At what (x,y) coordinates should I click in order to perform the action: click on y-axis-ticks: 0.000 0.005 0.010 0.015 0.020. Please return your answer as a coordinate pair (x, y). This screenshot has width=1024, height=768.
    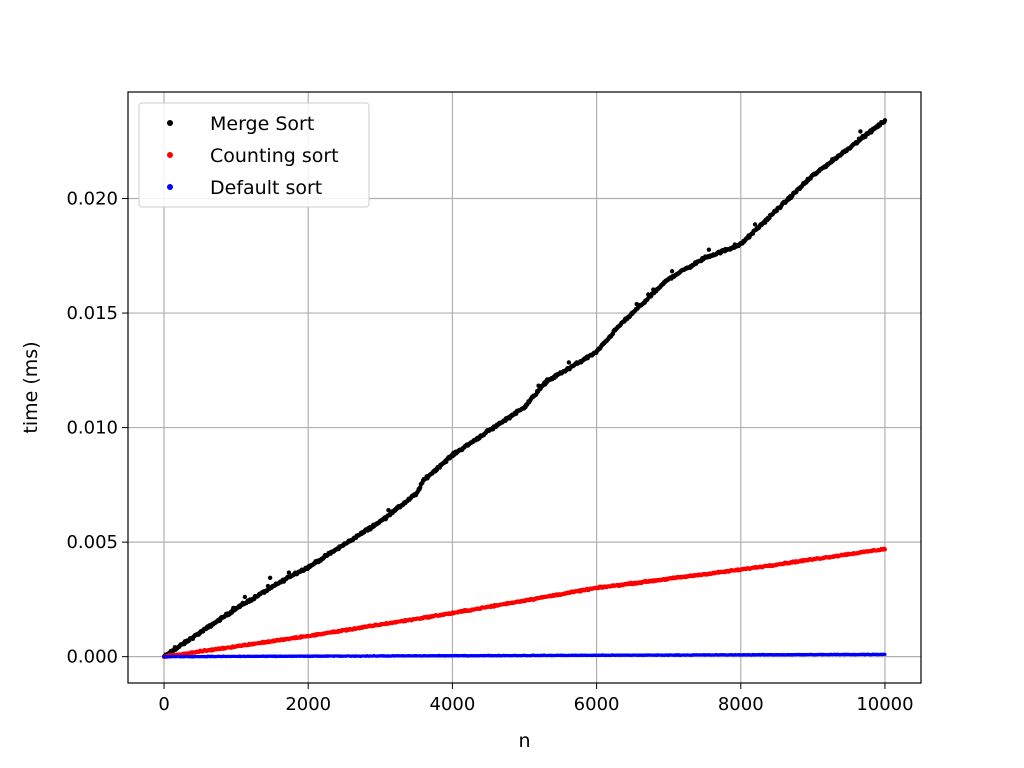
    Looking at the image, I should click on (97, 428).